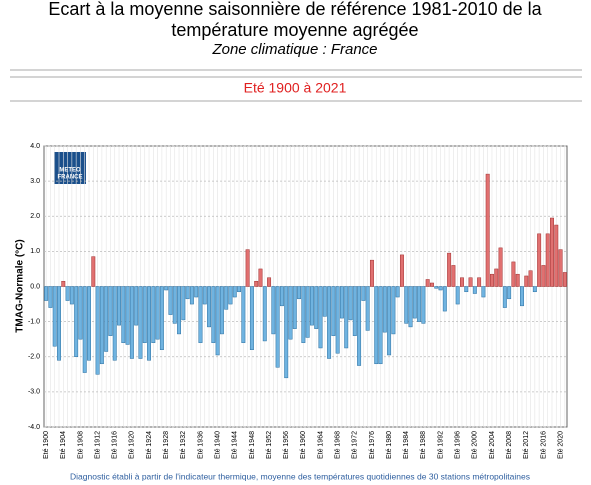  I want to click on x-tick-label: Eté 2020, so click(560, 445).